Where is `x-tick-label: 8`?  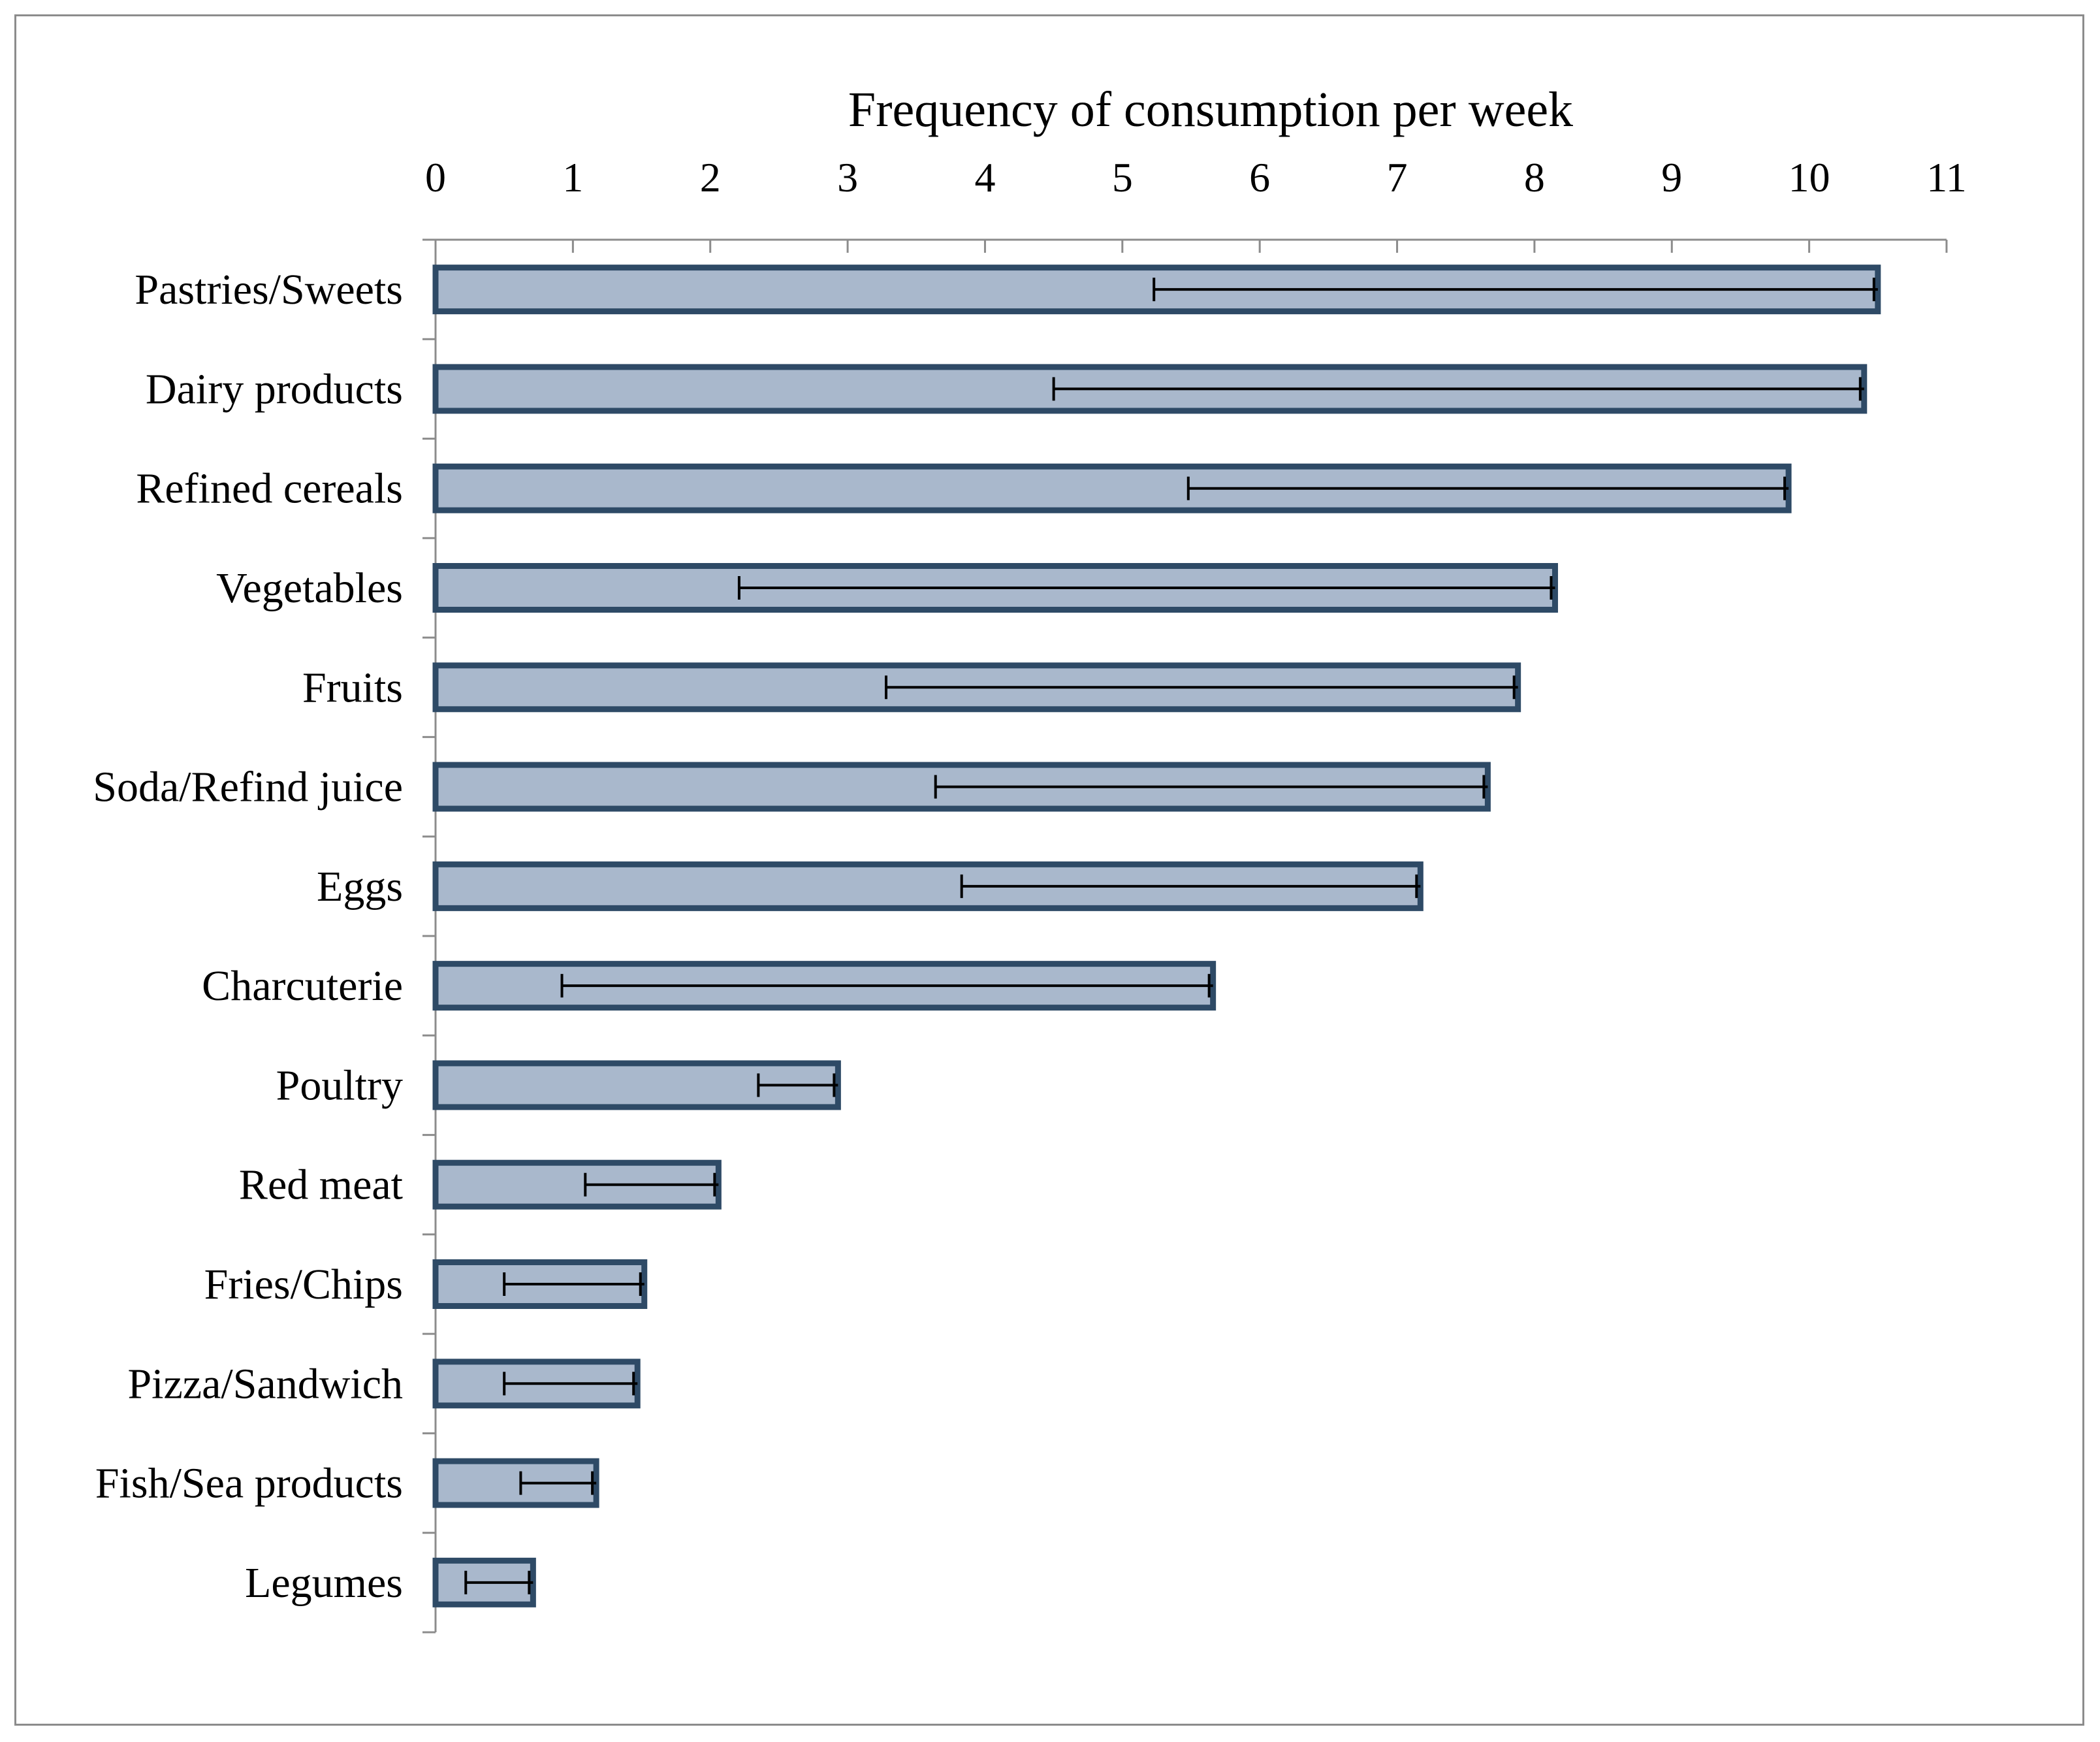 x-tick-label: 8 is located at coordinates (1534, 177).